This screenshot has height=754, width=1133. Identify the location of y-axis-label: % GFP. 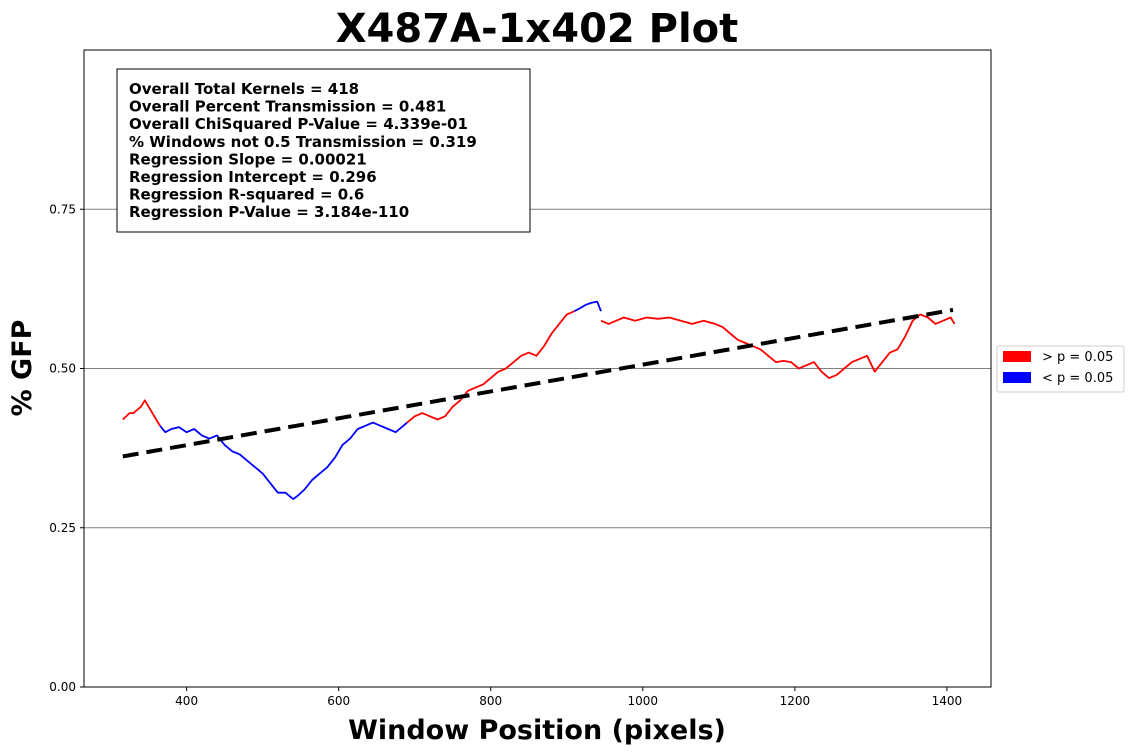
(22, 368).